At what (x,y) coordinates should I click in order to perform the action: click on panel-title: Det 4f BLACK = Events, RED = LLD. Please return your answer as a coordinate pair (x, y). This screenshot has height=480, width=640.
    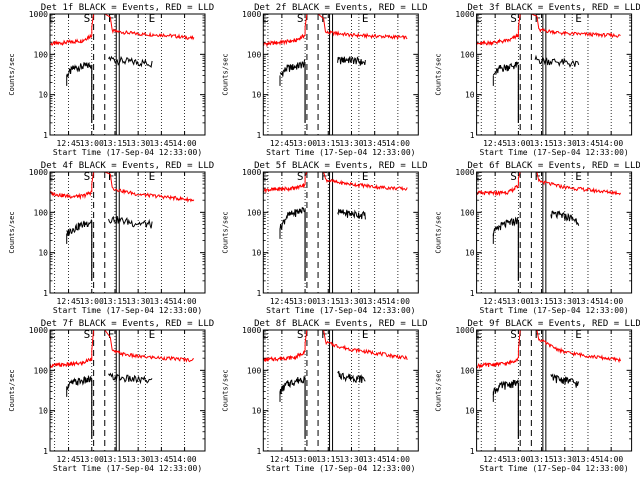
    Looking at the image, I should click on (127, 166).